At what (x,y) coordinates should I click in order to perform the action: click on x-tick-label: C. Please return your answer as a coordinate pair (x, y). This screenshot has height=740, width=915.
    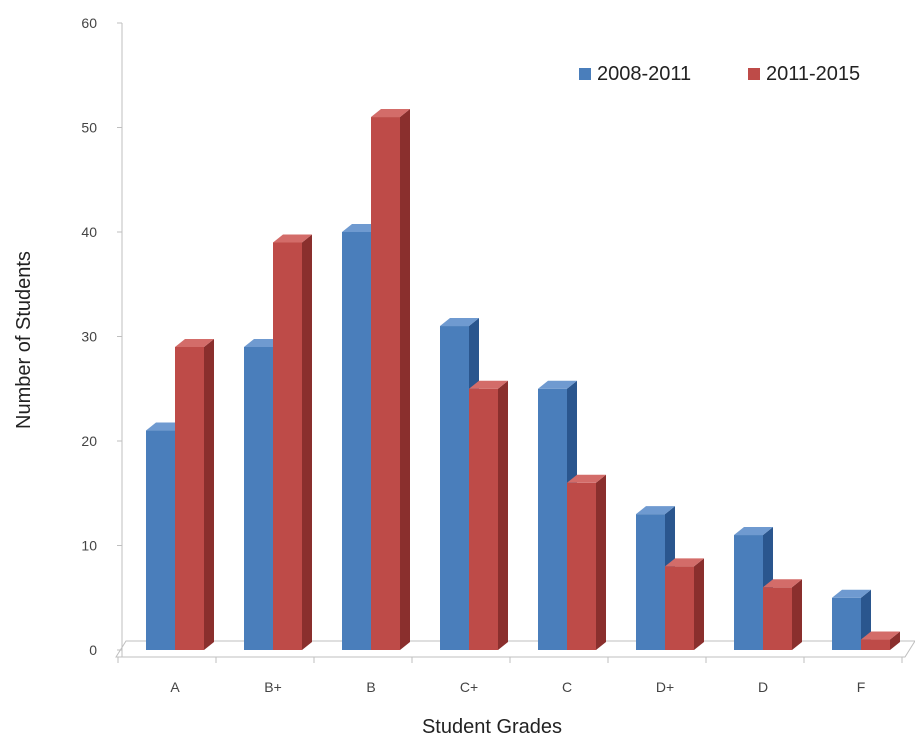
    Looking at the image, I should click on (567, 687).